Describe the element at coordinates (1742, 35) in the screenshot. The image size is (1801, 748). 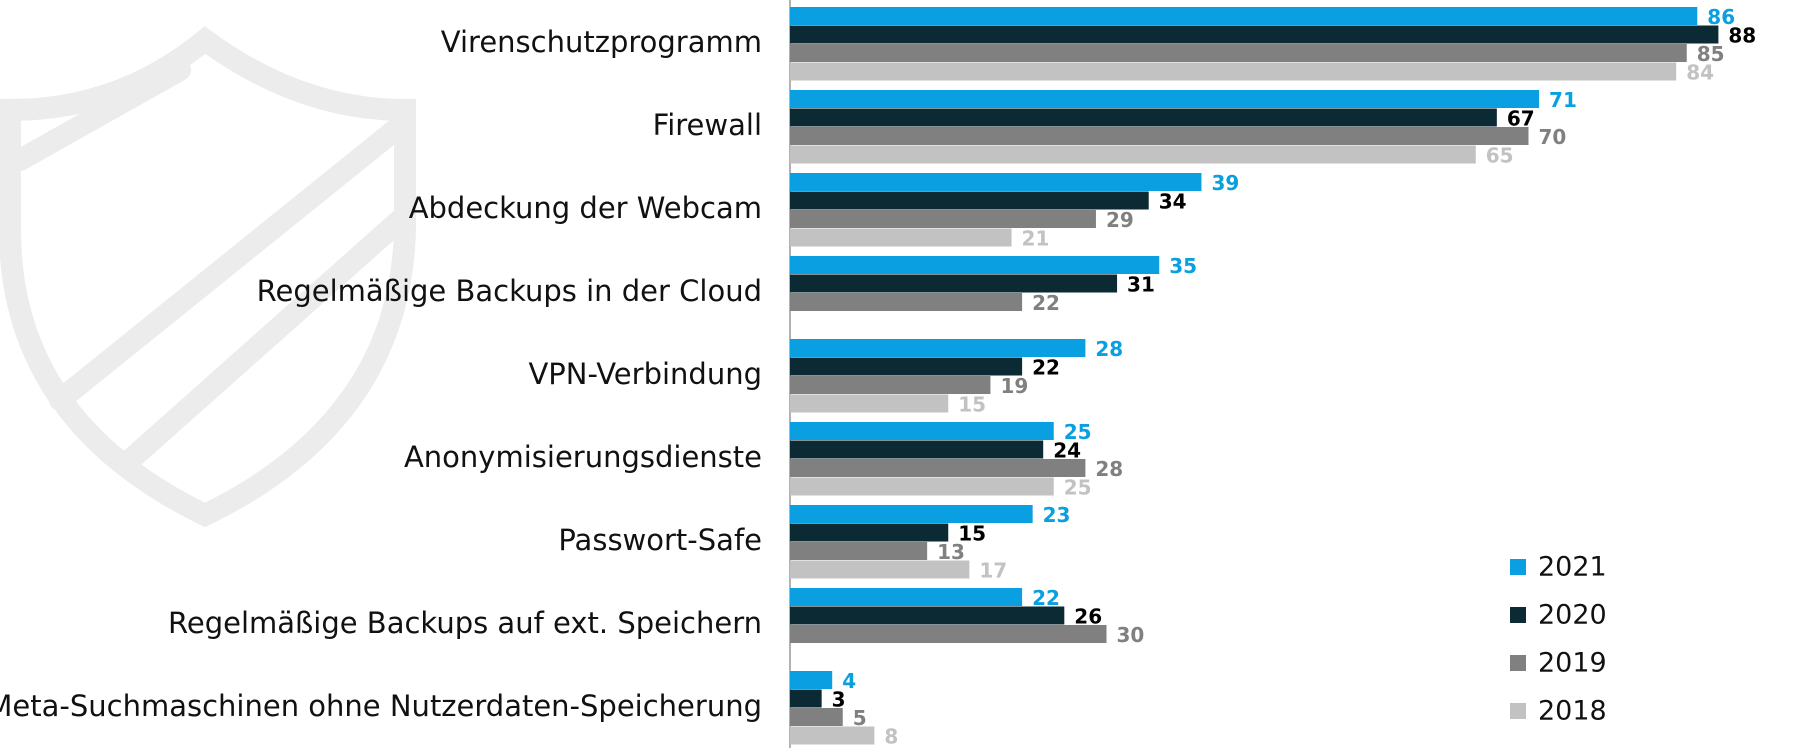
I see `value-label: 88` at that location.